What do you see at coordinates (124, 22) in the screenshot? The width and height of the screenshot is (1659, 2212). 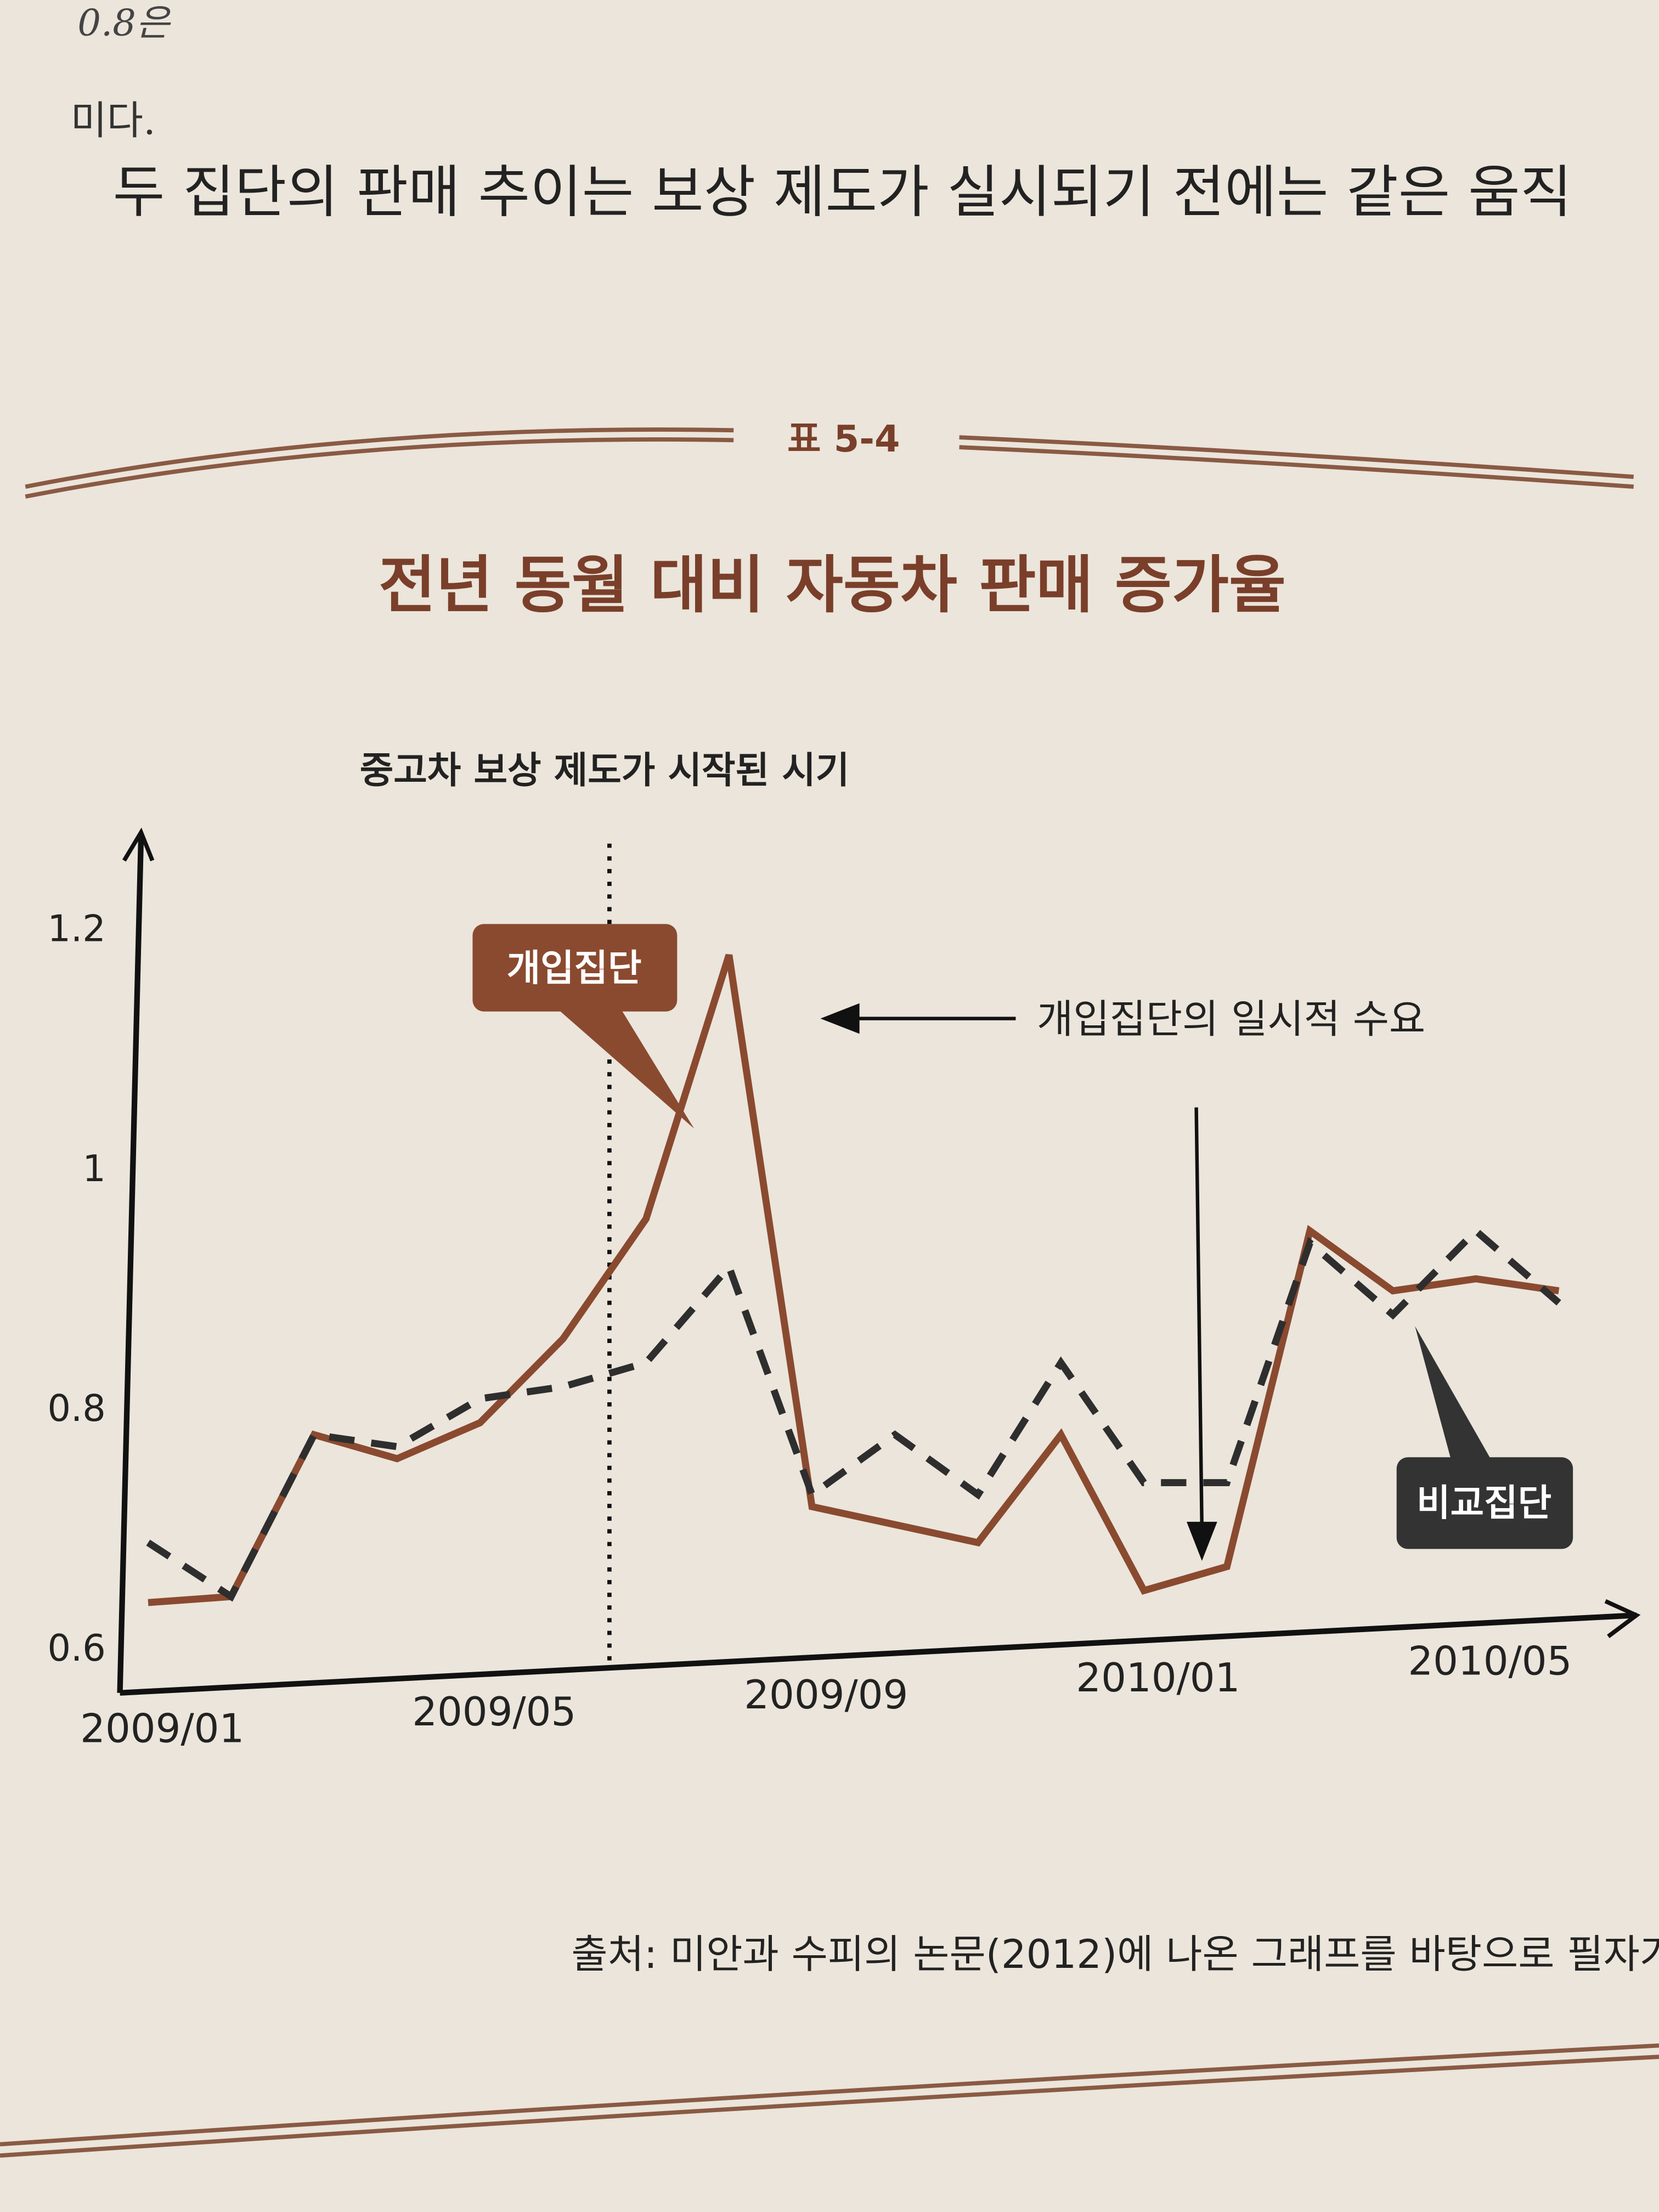 I see `fragment: 0.8은` at bounding box center [124, 22].